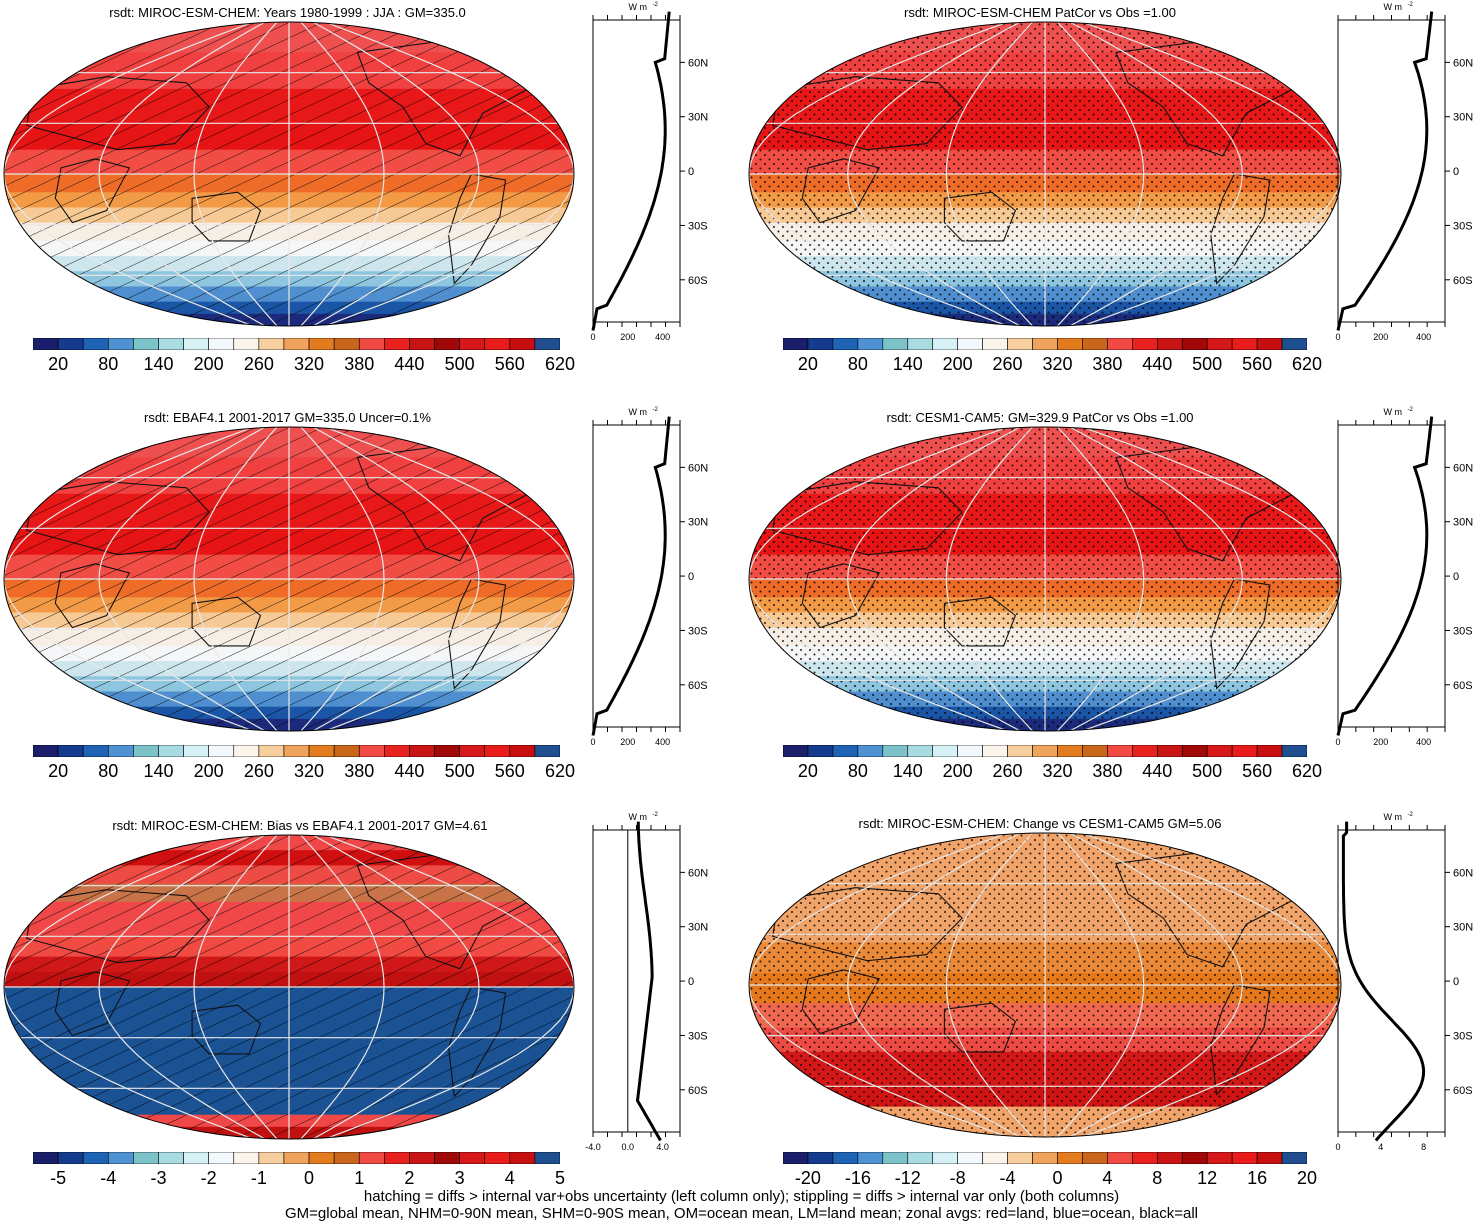 Image resolution: width=1483 pixels, height=1222 pixels. Describe the element at coordinates (299, 1179) in the screenshot. I see `colorbar-labels: -5 -4 -3 -2 -1 0 1 2 3 4 5` at that location.